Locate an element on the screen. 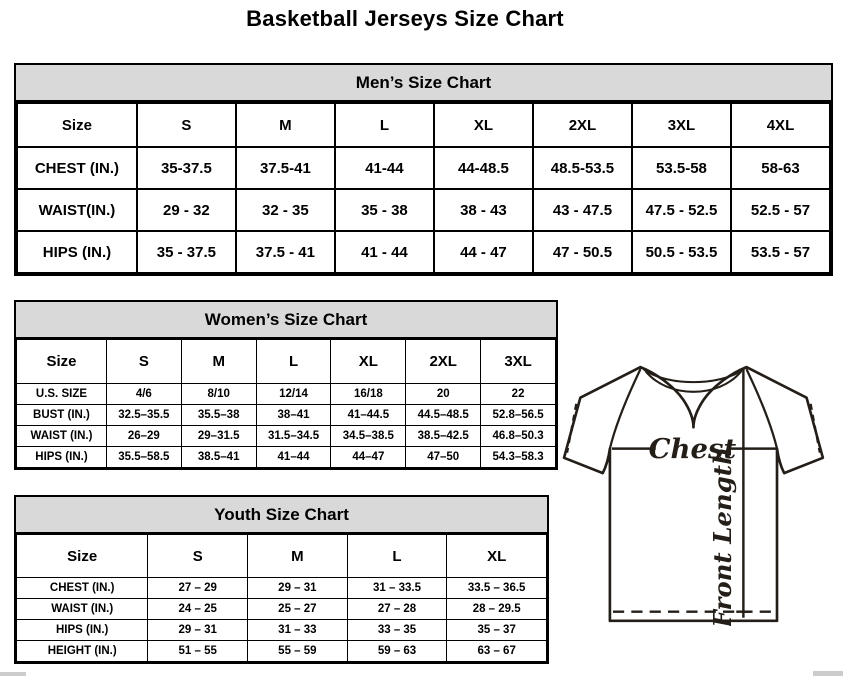 Image resolution: width=843 pixels, height=679 pixels. value-cell: 51 – 55 is located at coordinates (198, 651).